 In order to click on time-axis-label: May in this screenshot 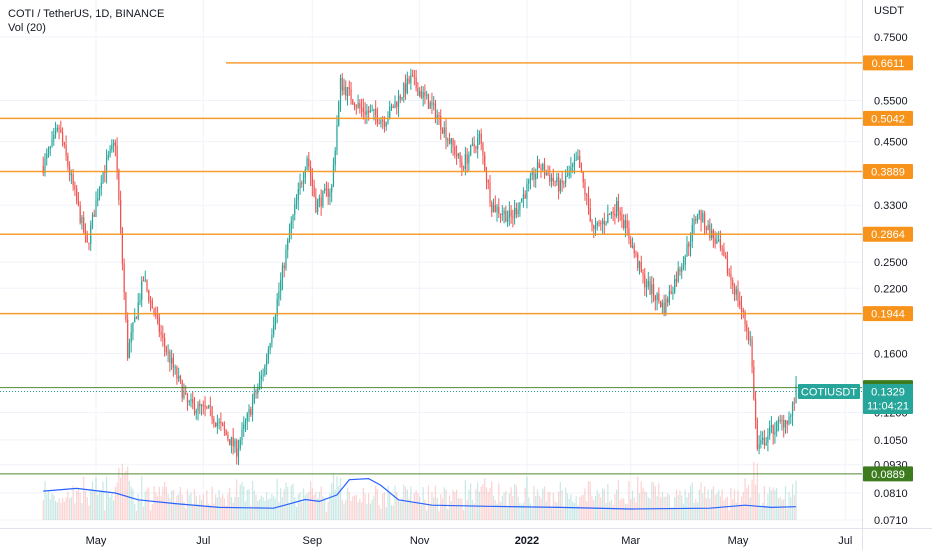, I will do `click(96, 541)`.